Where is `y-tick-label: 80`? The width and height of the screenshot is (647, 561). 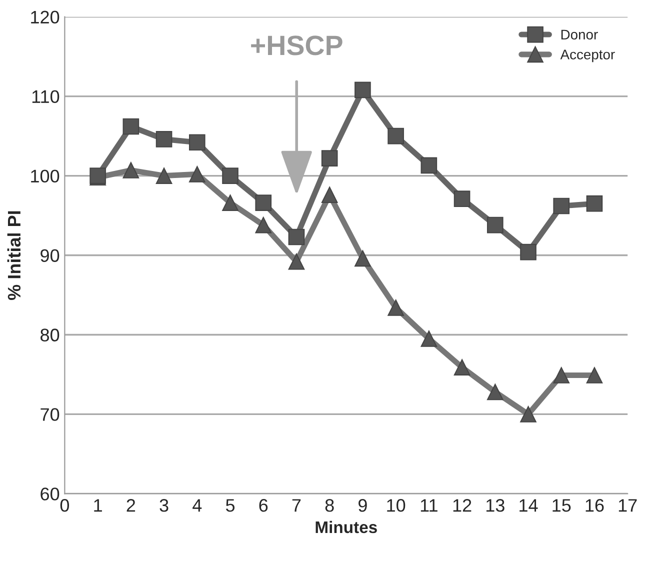
y-tick-label: 80 is located at coordinates (50, 335).